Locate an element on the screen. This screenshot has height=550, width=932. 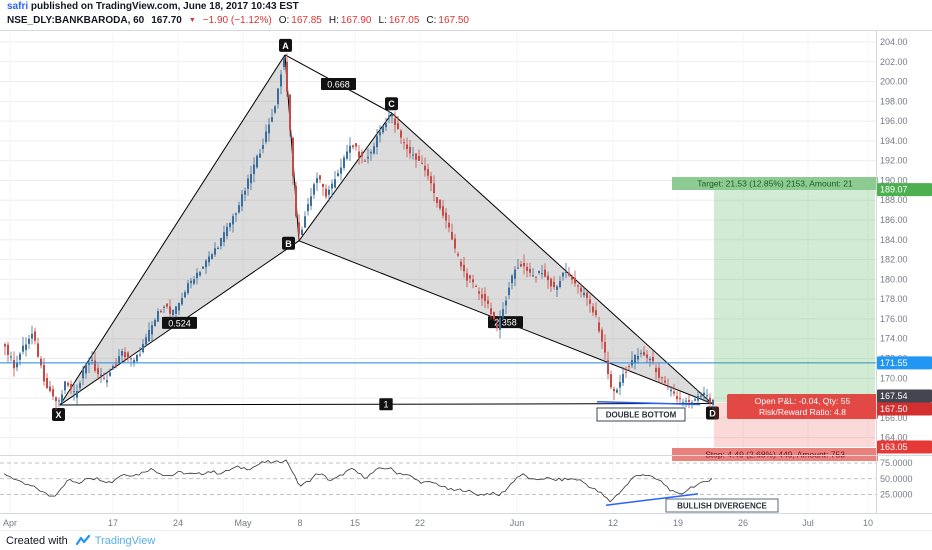
ohlc-close: C: 167.50 is located at coordinates (447, 20).